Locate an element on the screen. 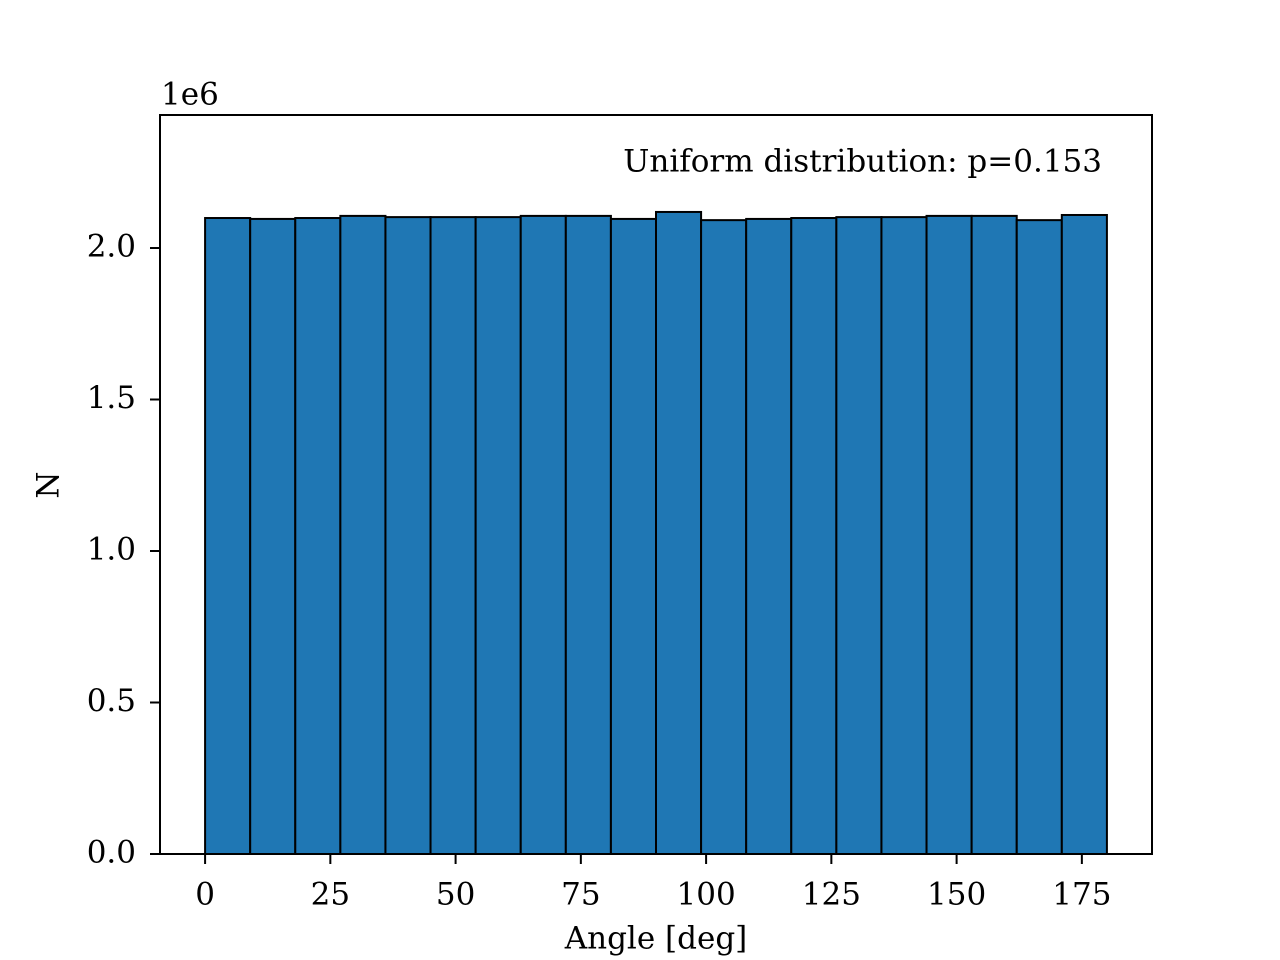 The image size is (1280, 960). y-tick-label: 0.5 is located at coordinates (111, 701).